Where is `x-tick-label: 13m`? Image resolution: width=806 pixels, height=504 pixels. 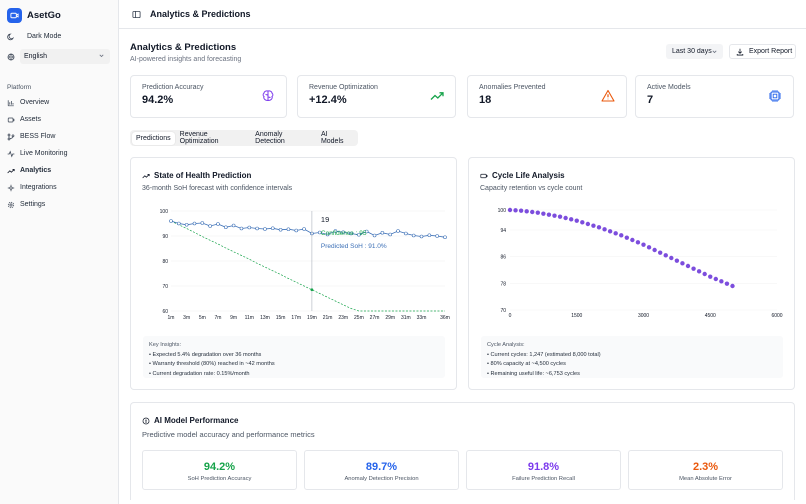
x-tick-label: 13m is located at coordinates (265, 318).